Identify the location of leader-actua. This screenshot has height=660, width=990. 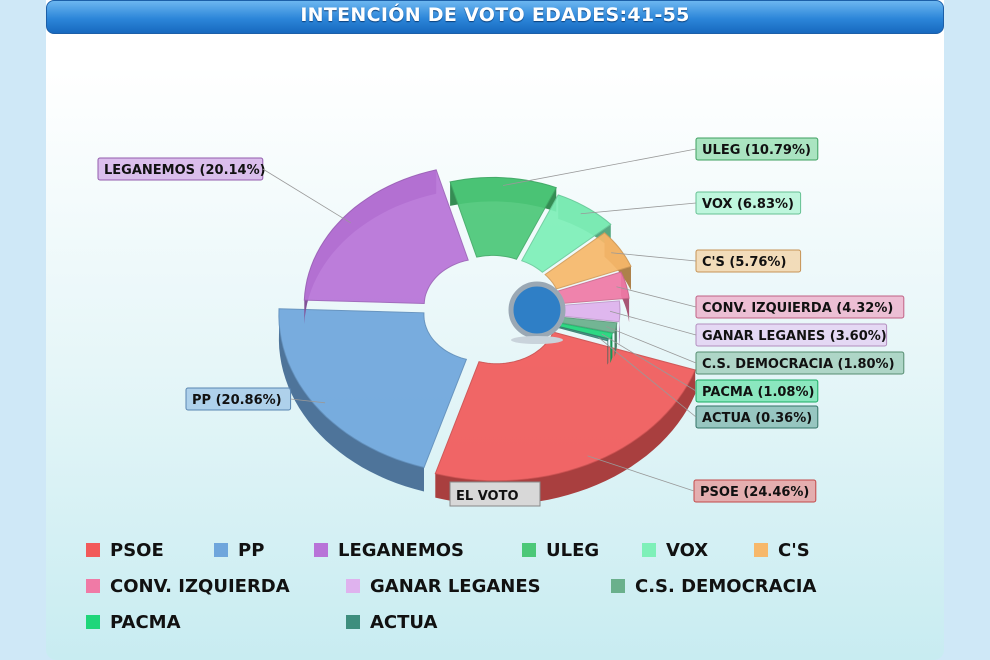
(647, 377).